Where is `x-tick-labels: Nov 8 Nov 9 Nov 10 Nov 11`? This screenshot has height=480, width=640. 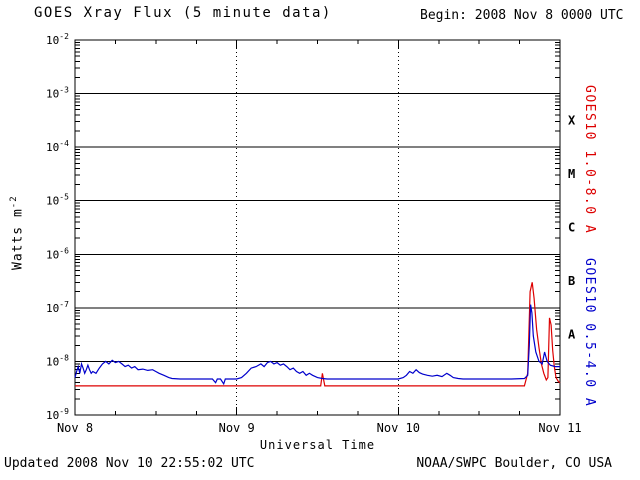
x-tick-labels: Nov 8 Nov 9 Nov 10 Nov 11 is located at coordinates (319, 428).